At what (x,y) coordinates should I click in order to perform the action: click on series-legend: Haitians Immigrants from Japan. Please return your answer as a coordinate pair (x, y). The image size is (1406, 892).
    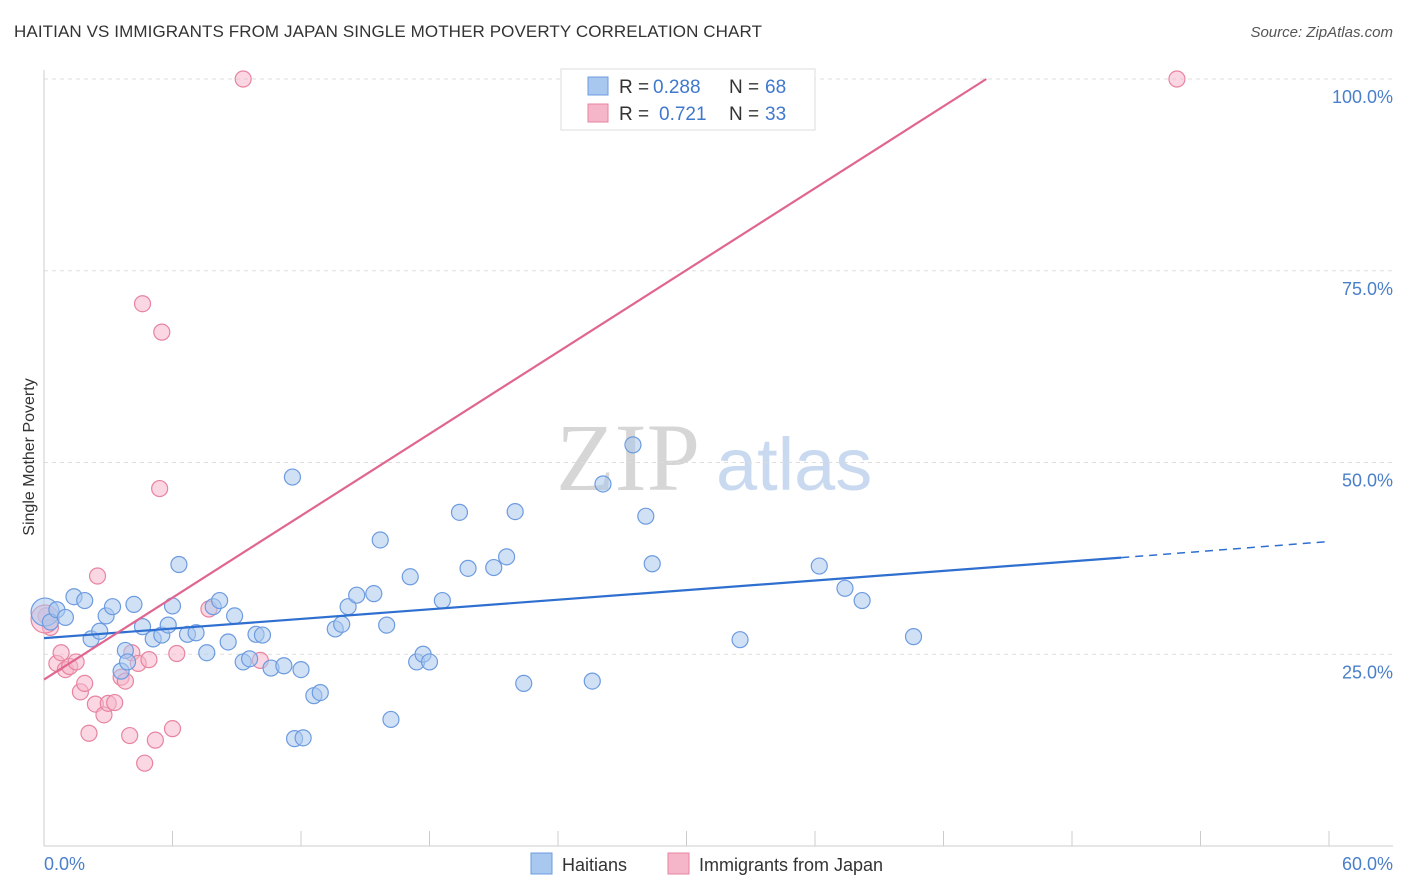
    Looking at the image, I should click on (706, 863).